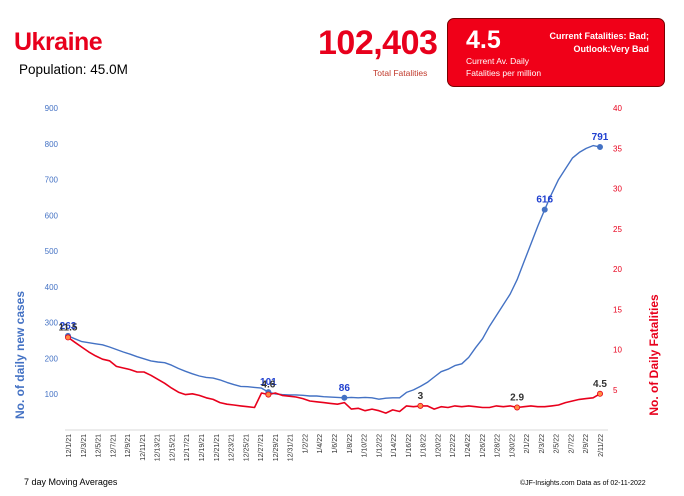 This screenshot has width=684, height=496. I want to click on country-title: Ukraine, so click(58, 42).